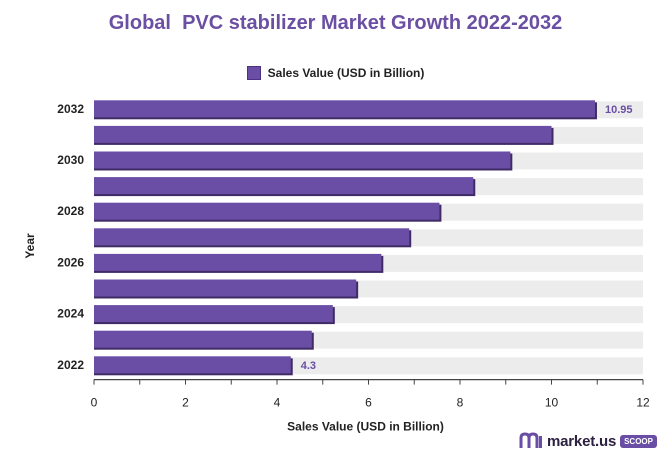 The image size is (671, 462). I want to click on x-tick-label: 10, so click(552, 403).